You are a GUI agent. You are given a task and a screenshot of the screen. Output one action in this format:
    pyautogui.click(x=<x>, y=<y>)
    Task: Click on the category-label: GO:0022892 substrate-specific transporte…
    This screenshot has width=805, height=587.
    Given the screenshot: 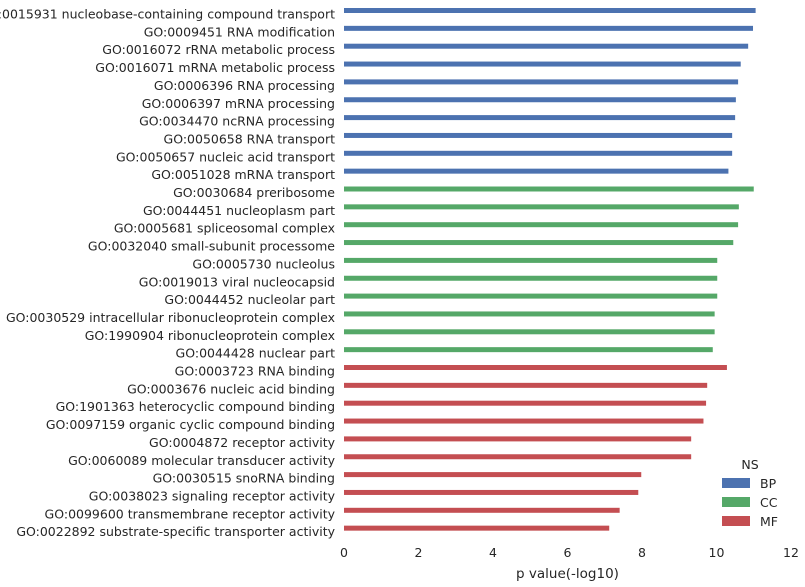 What is the action you would take?
    pyautogui.click(x=175, y=531)
    